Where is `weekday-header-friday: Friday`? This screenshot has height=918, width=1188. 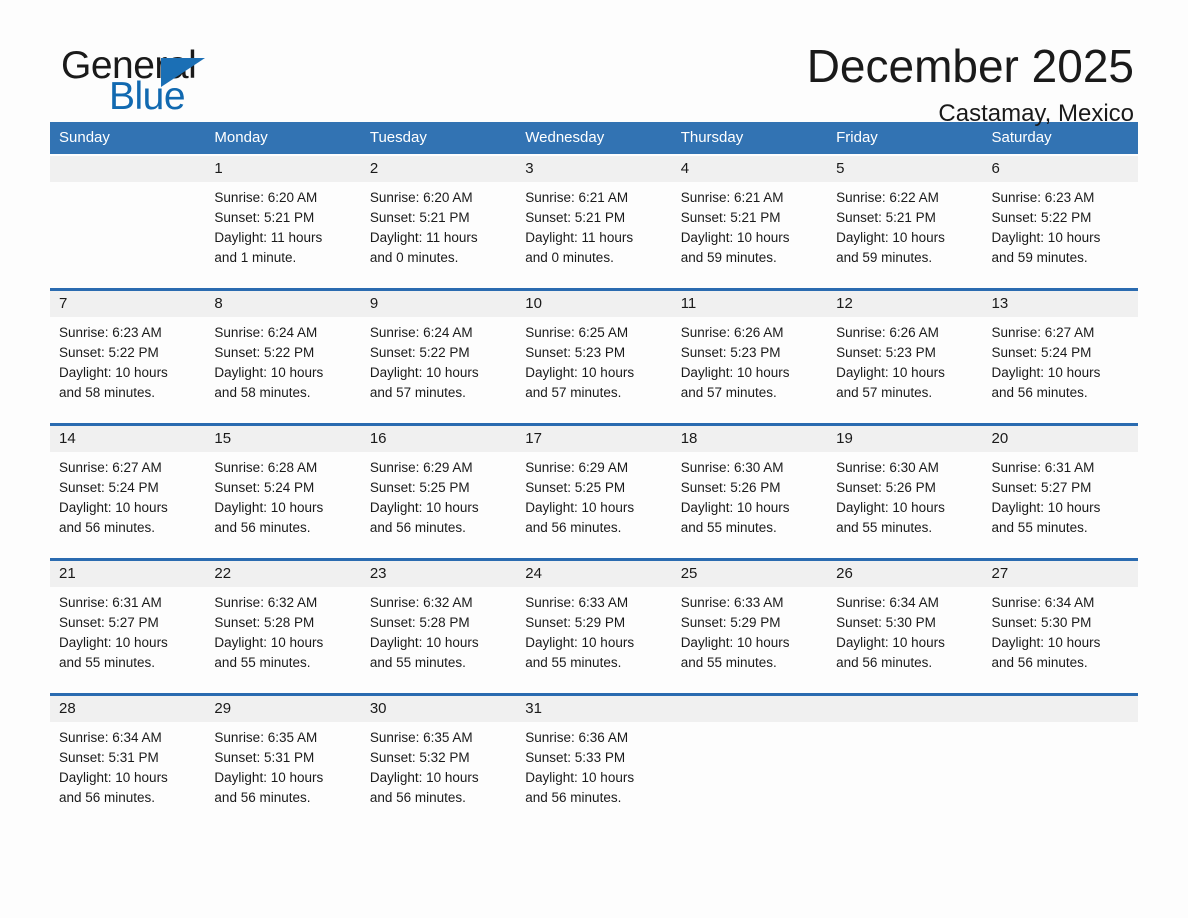
weekday-header-friday: Friday is located at coordinates (857, 137).